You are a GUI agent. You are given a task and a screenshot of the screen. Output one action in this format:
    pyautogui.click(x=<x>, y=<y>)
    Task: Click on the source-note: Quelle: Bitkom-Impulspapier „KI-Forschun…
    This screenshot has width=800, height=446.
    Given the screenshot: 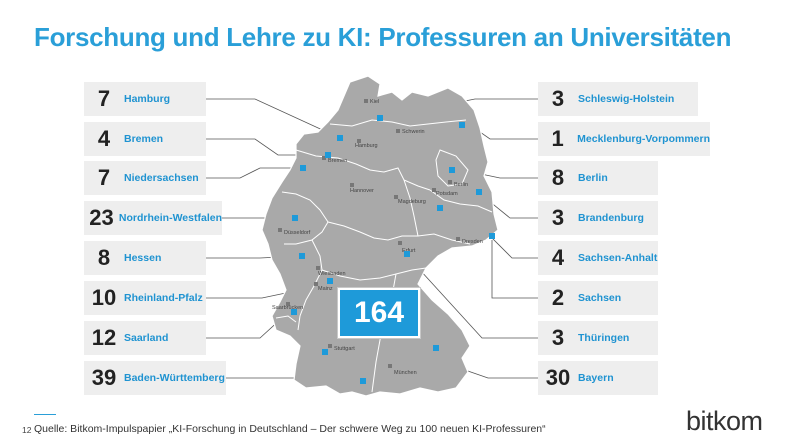 What is the action you would take?
    pyautogui.click(x=290, y=429)
    